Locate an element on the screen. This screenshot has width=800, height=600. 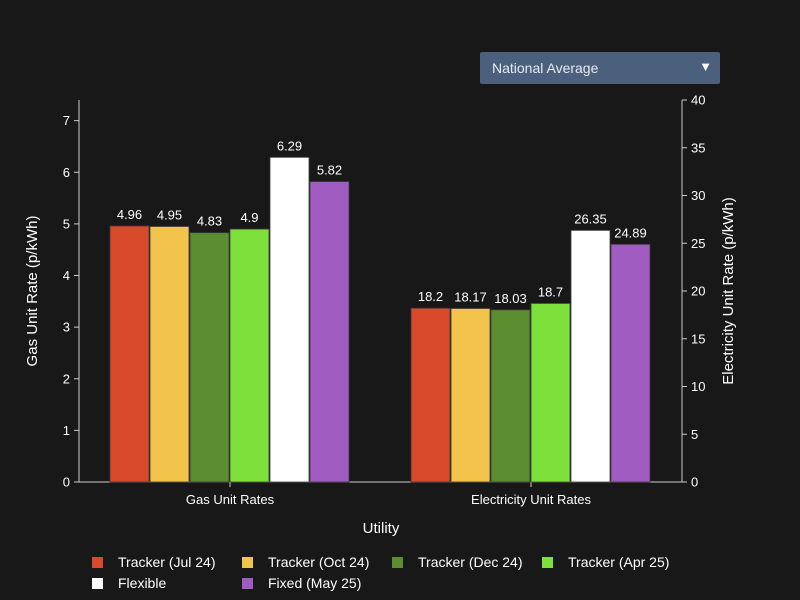
y-left-tick-label: 0 is located at coordinates (66, 482).